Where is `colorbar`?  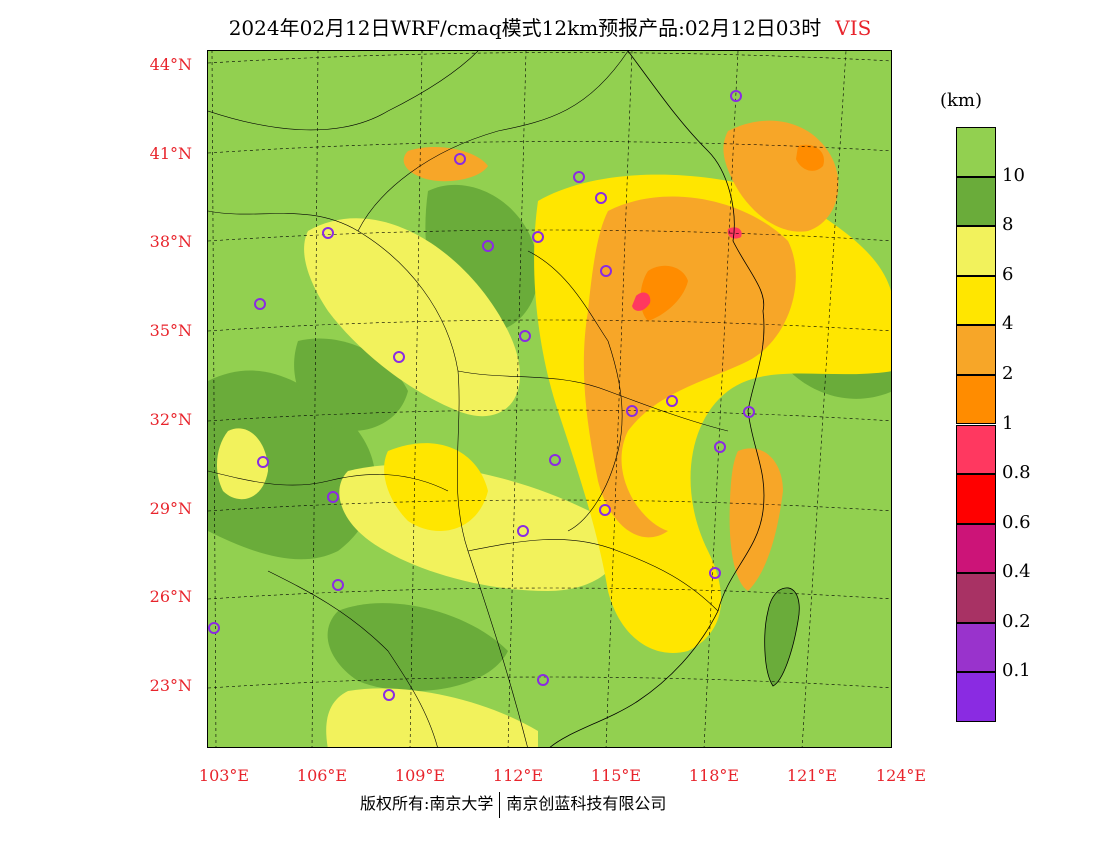 colorbar is located at coordinates (976, 424).